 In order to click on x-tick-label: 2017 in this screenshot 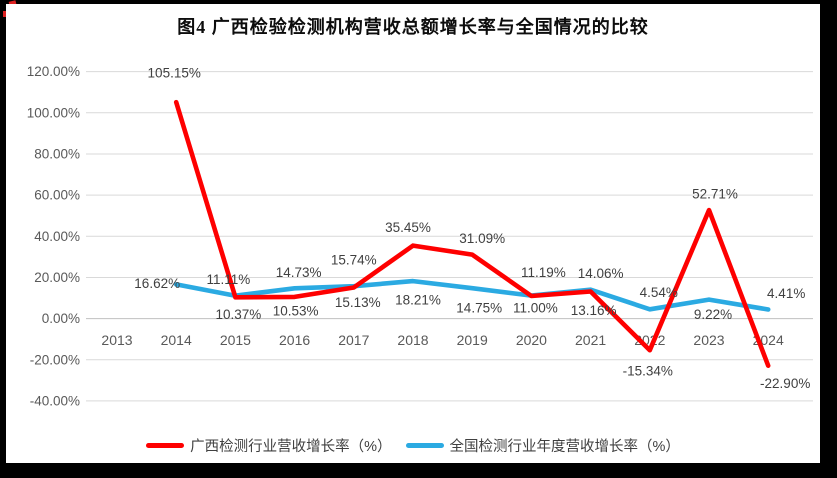, I will do `click(353, 340)`.